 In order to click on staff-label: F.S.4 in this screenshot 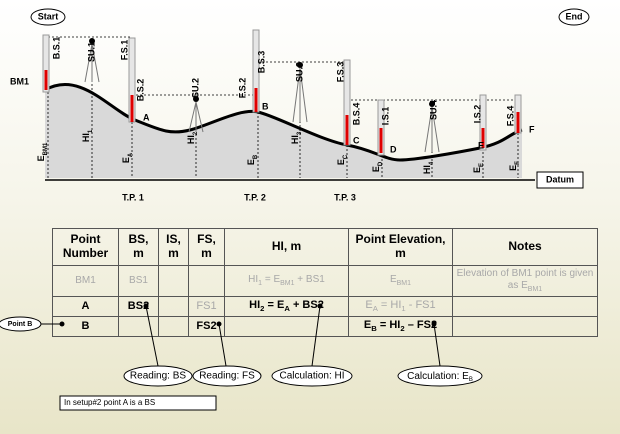, I will do `click(510, 116)`.